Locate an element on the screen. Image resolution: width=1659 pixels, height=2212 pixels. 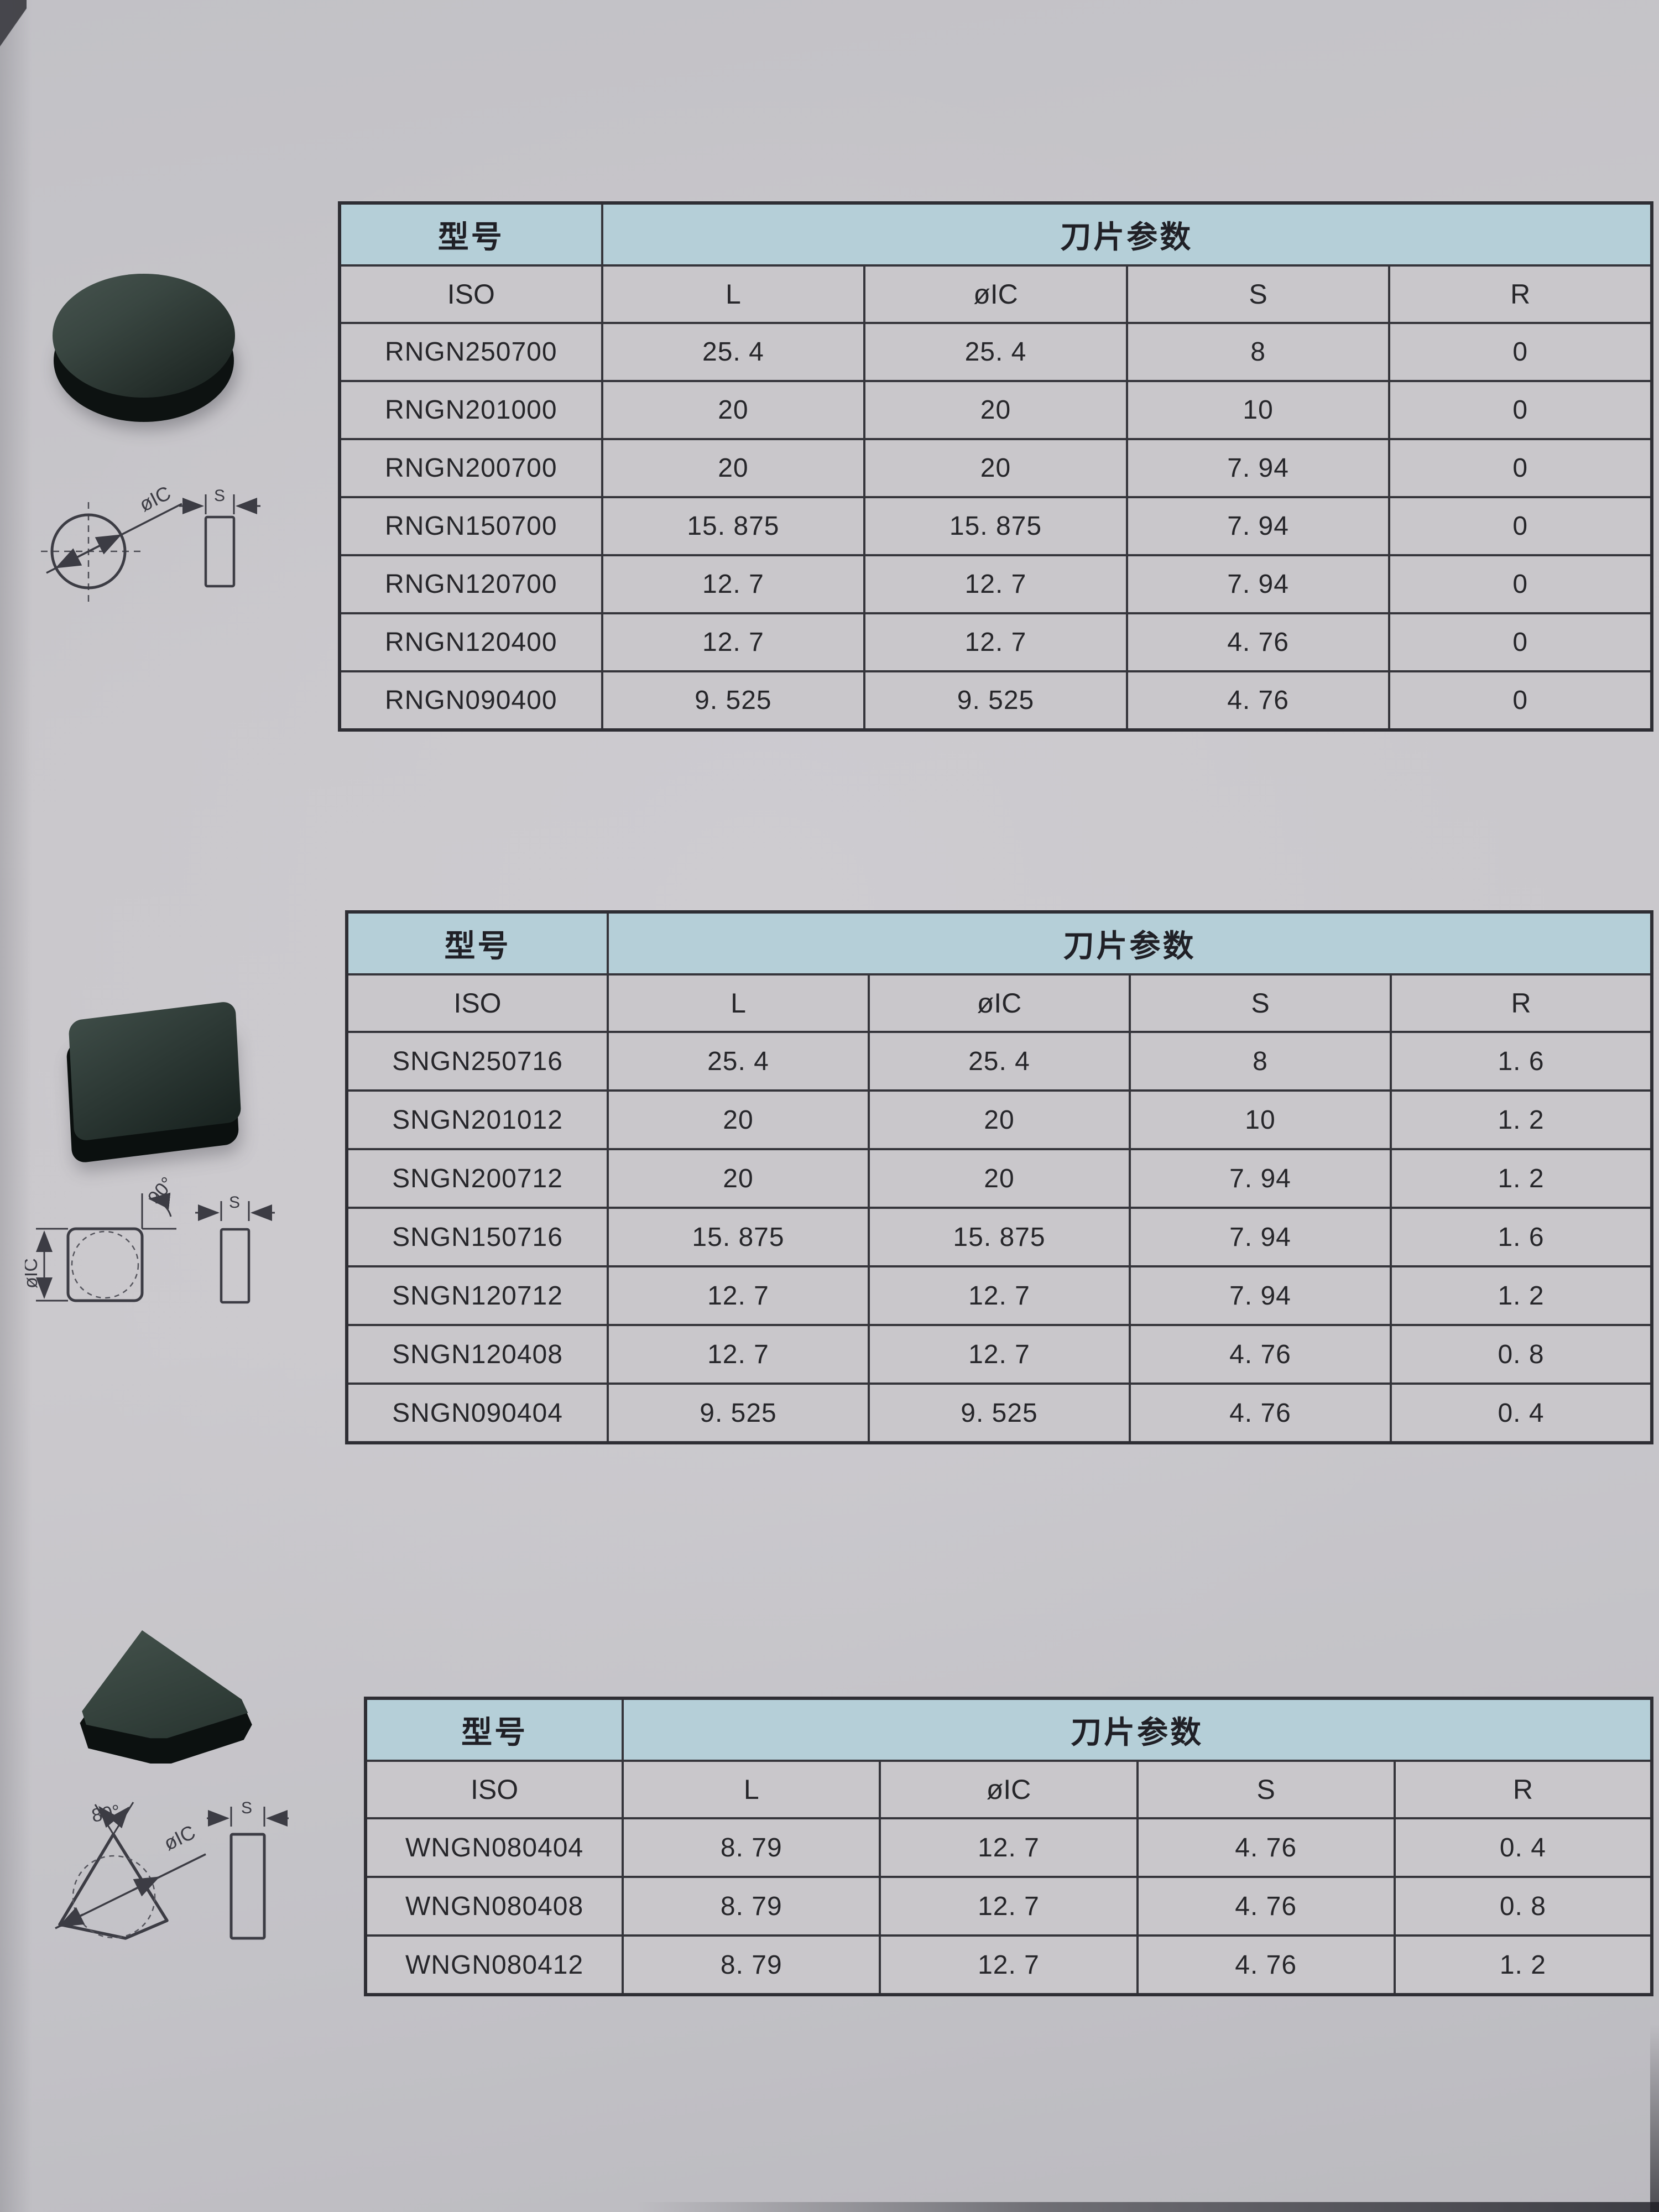
round-outline is located at coordinates (88, 551).